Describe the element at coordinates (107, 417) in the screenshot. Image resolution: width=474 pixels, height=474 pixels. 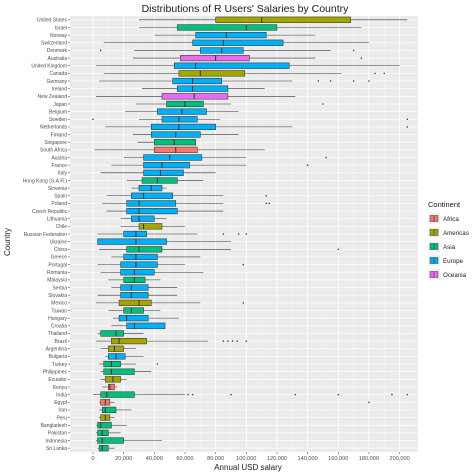
I see `box-peru` at that location.